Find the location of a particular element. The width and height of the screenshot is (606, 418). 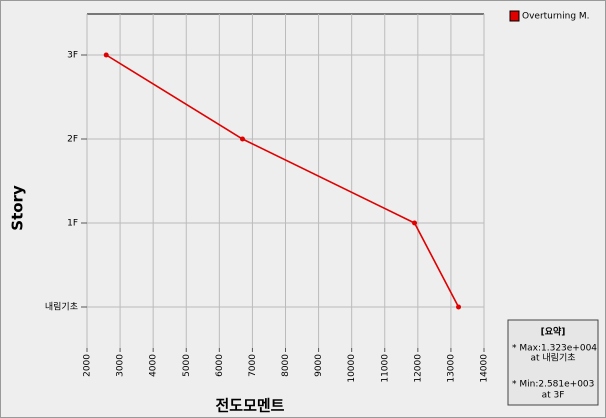

summary-text: [요약] is located at coordinates (553, 332).